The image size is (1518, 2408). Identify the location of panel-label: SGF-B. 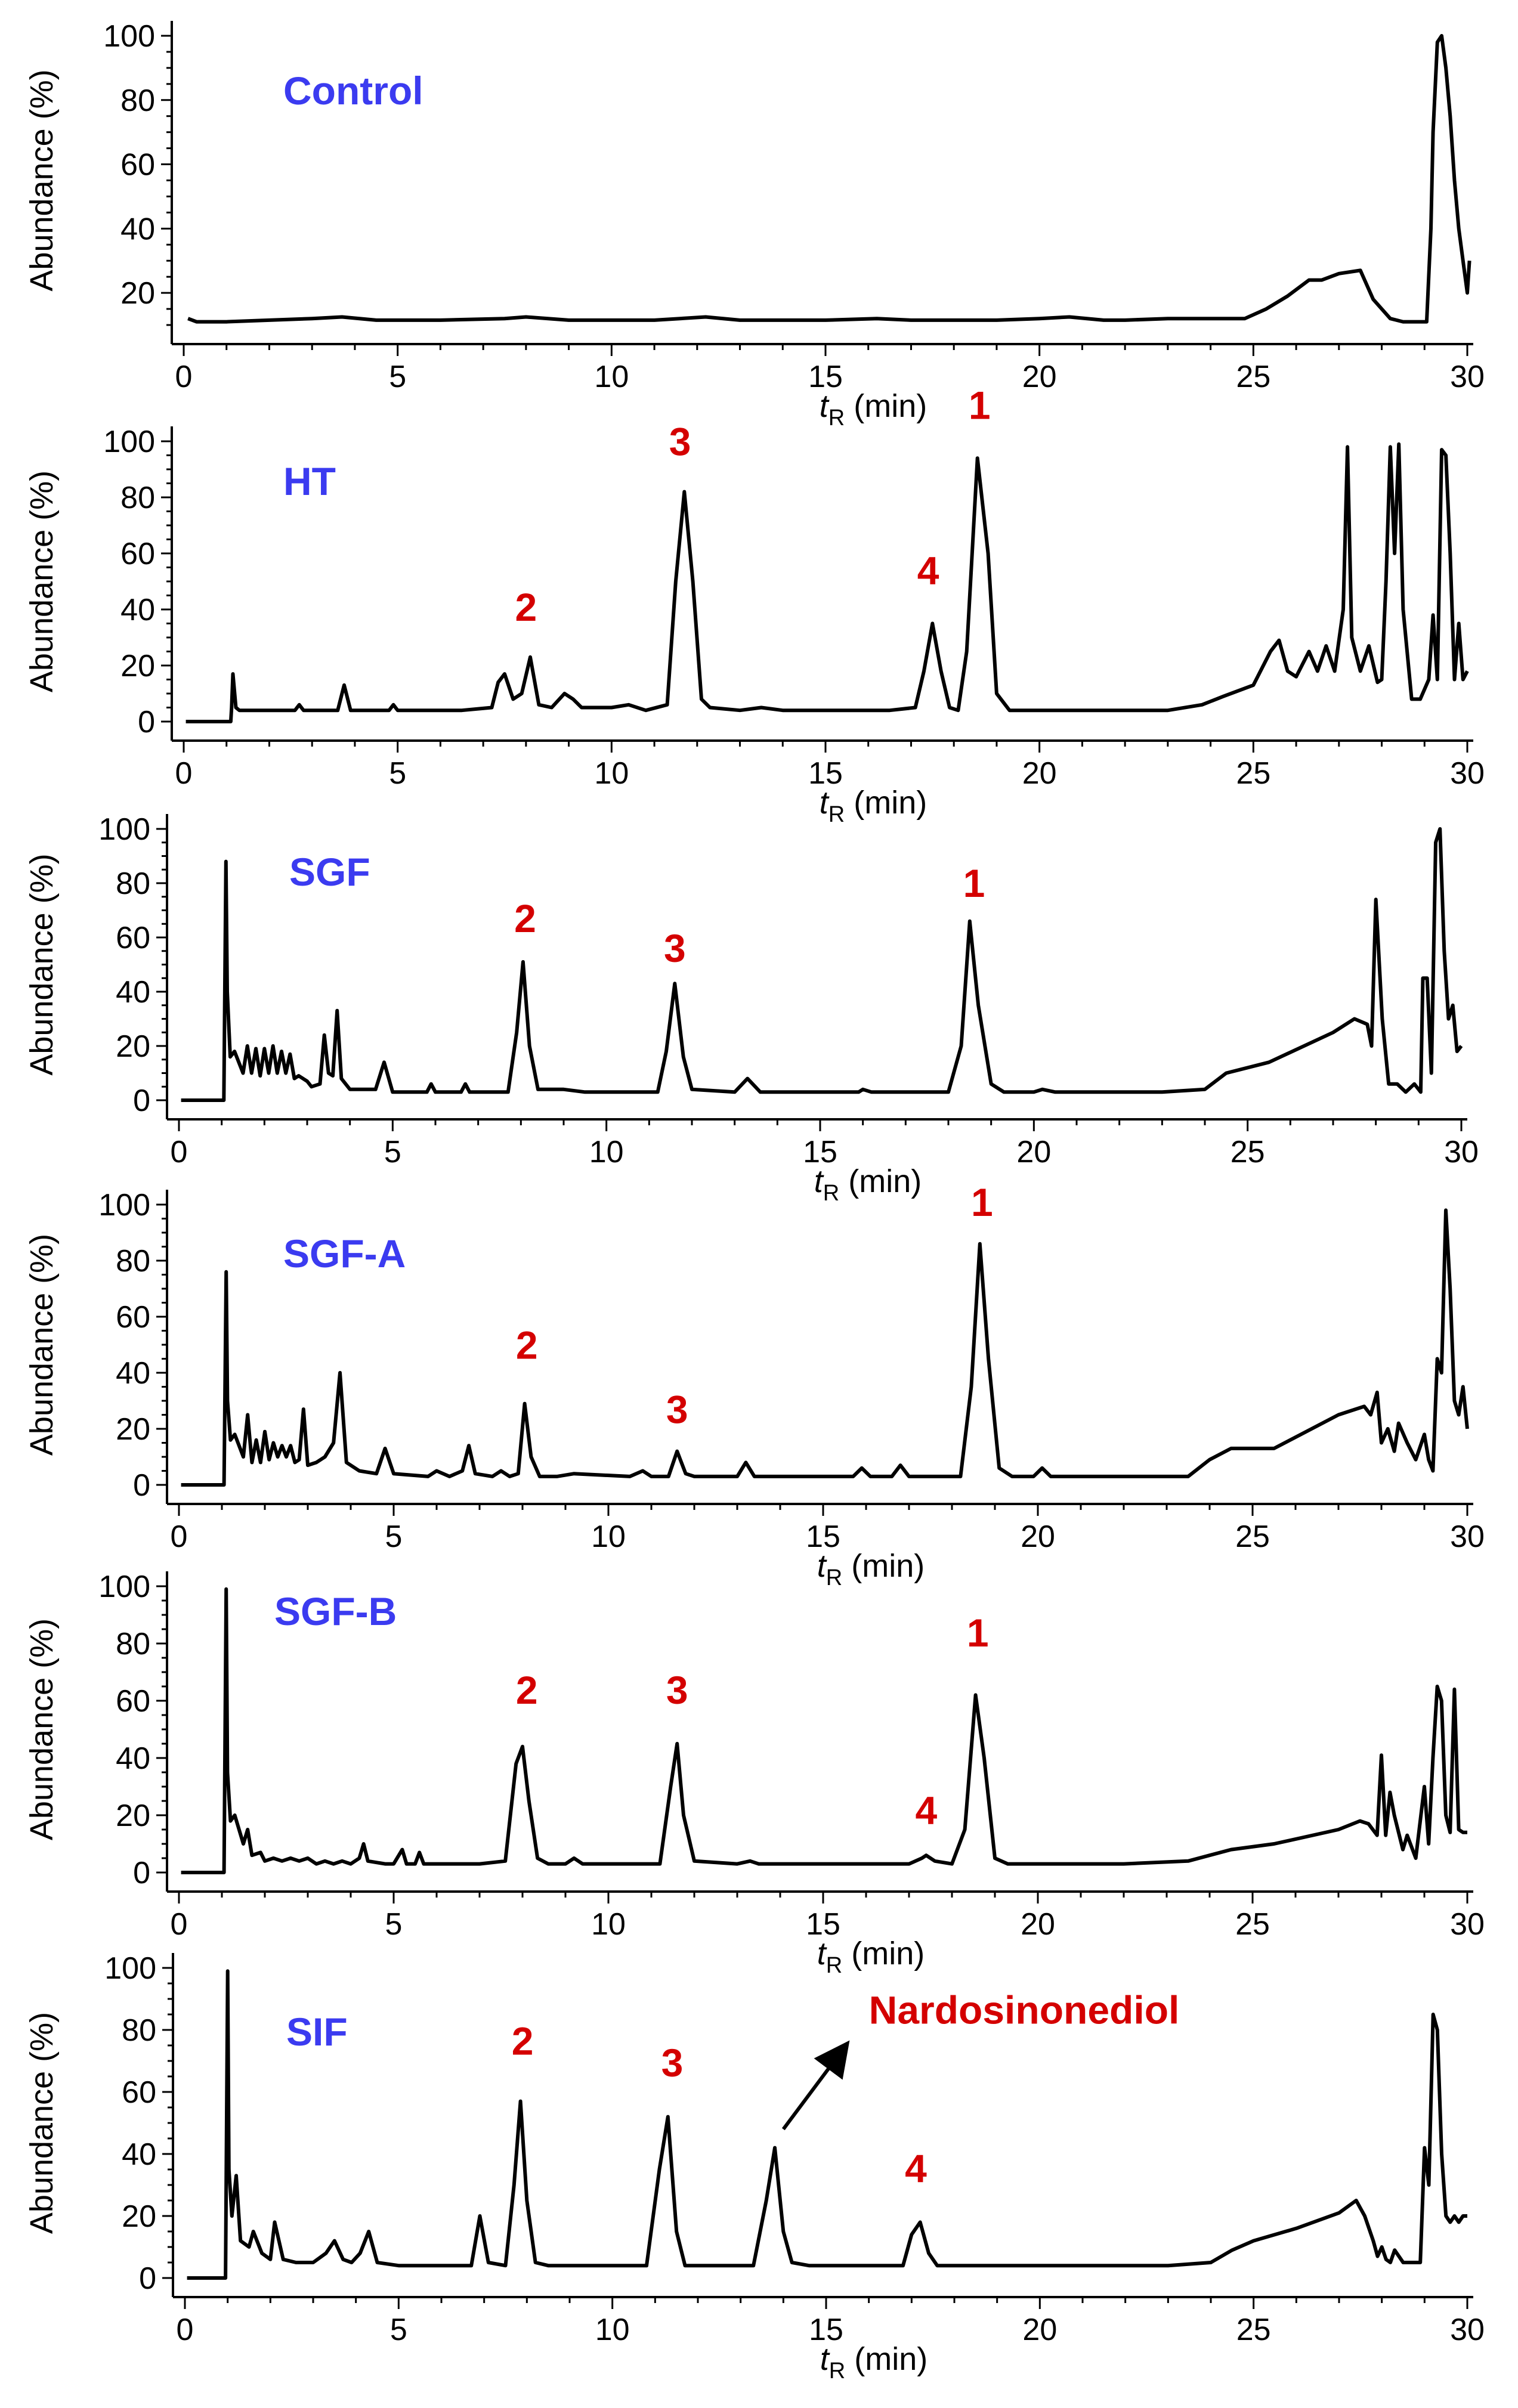
(335, 1611).